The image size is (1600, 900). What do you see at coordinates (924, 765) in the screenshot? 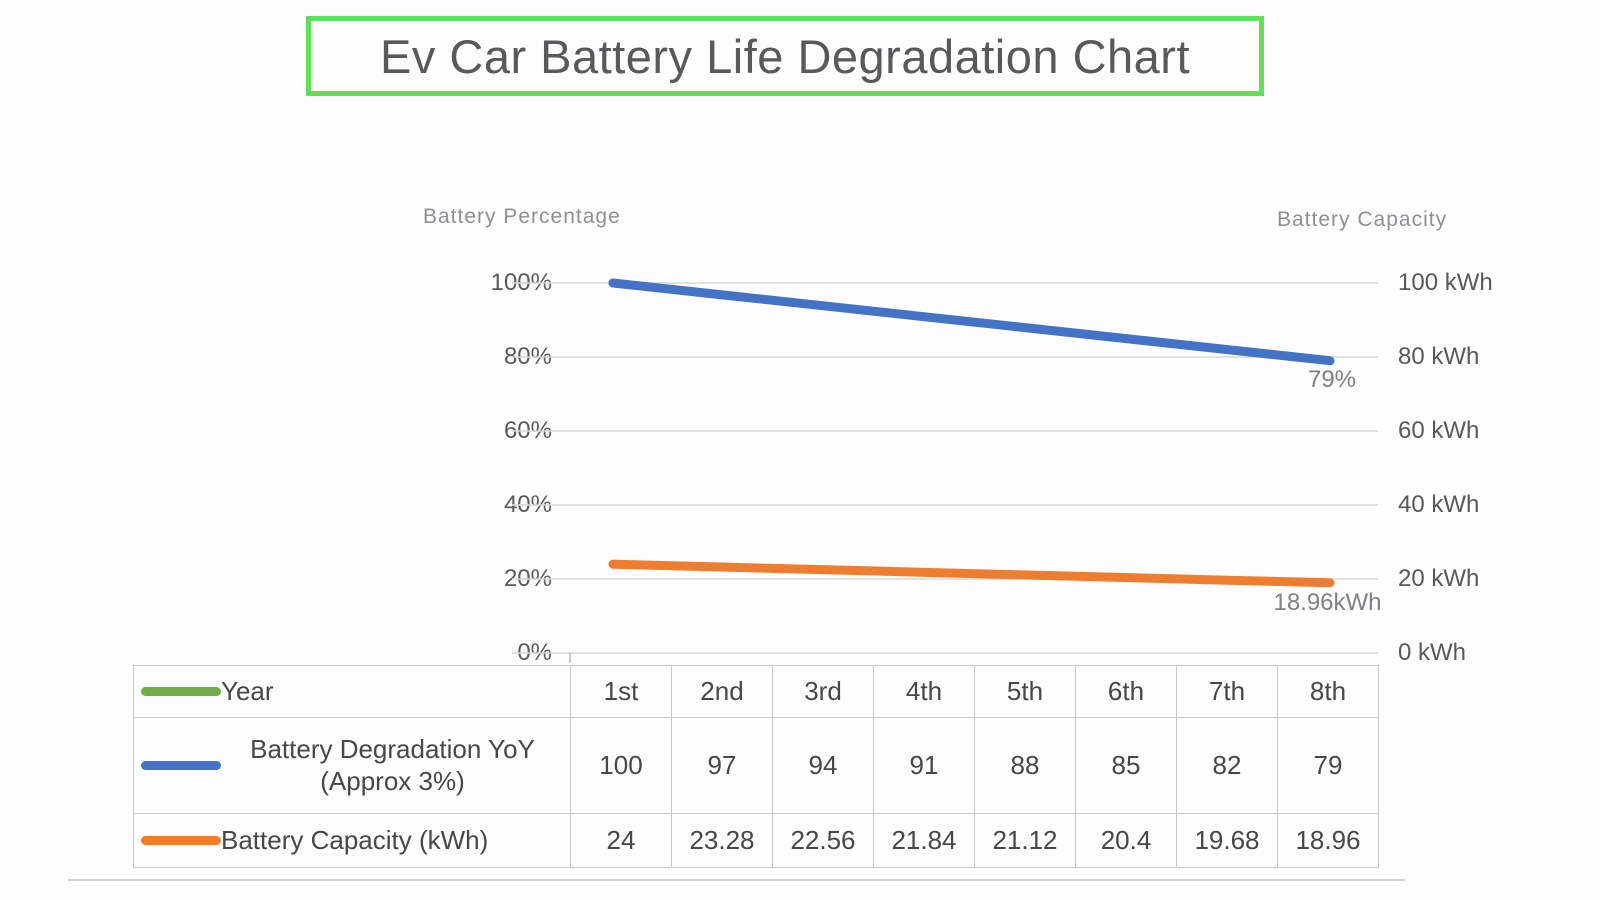
I see `table-cell: 91` at bounding box center [924, 765].